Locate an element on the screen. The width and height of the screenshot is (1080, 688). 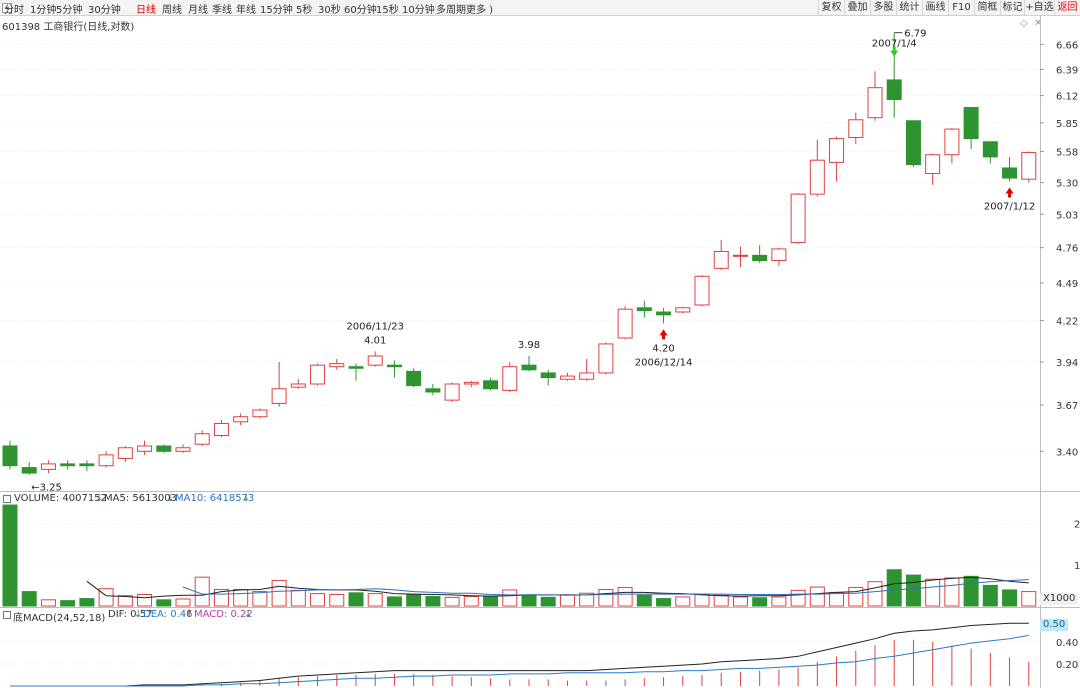
period-tab-3: 30分钟 is located at coordinates (104, 10).